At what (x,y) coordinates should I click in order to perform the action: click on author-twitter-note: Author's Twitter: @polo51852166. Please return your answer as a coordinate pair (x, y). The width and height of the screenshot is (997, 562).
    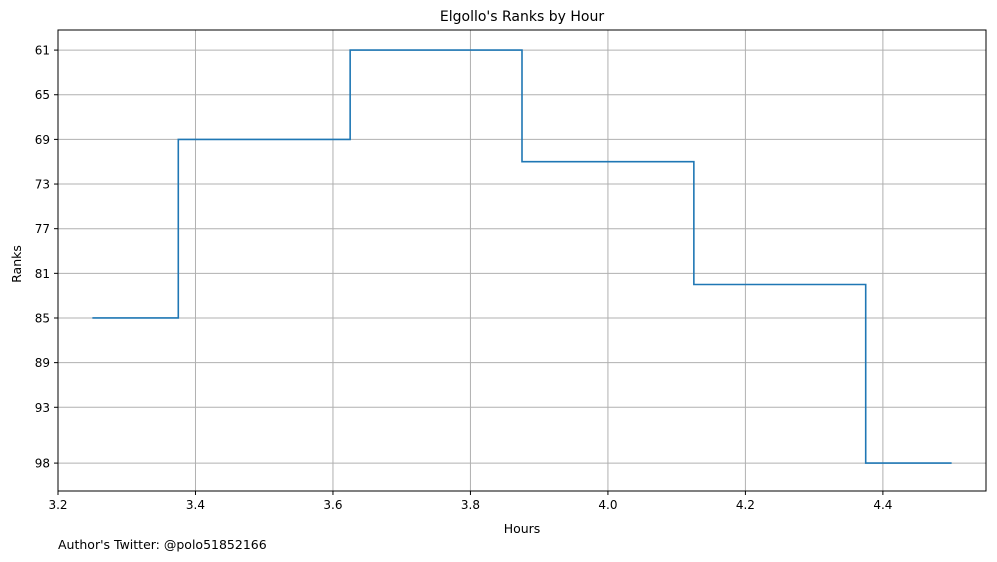
    Looking at the image, I should click on (162, 544).